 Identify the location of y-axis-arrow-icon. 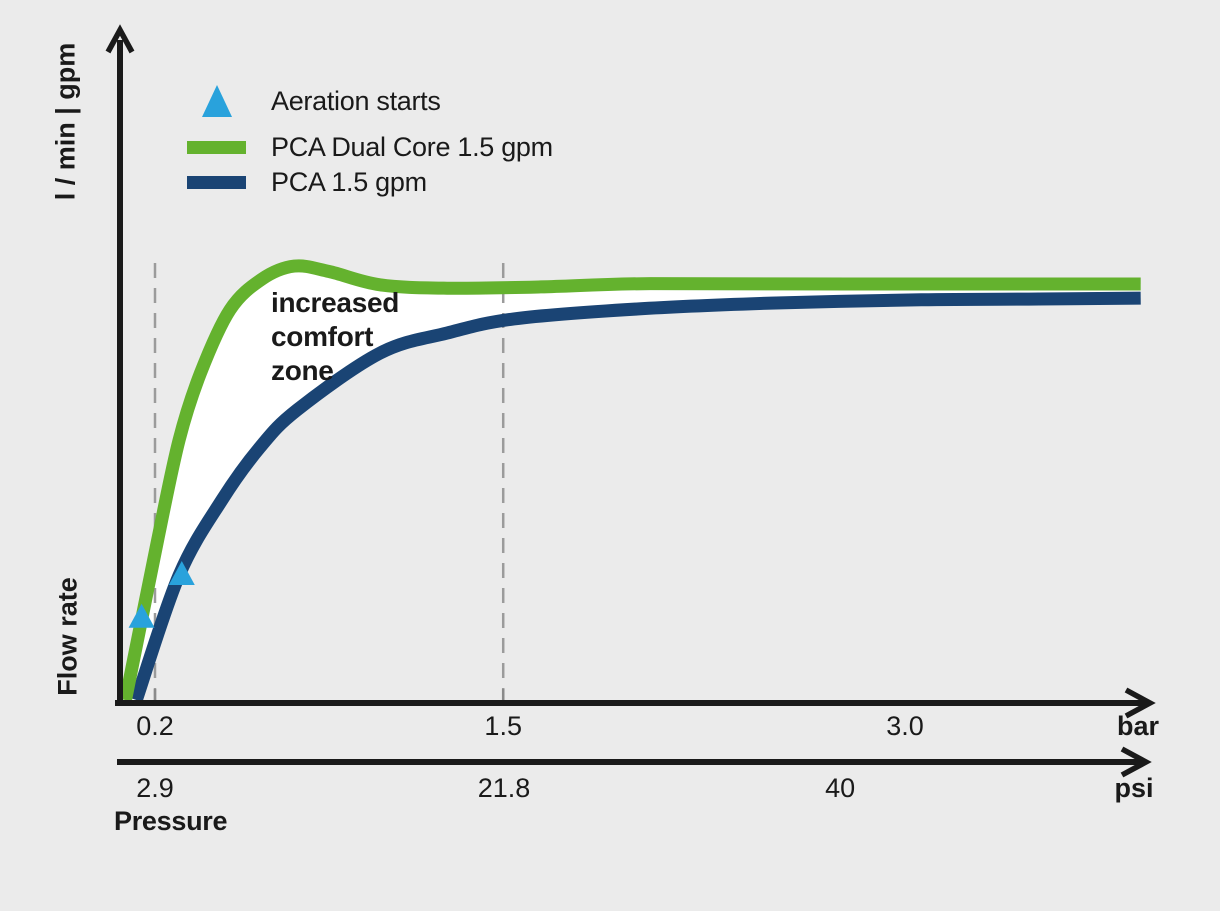
(120, 39).